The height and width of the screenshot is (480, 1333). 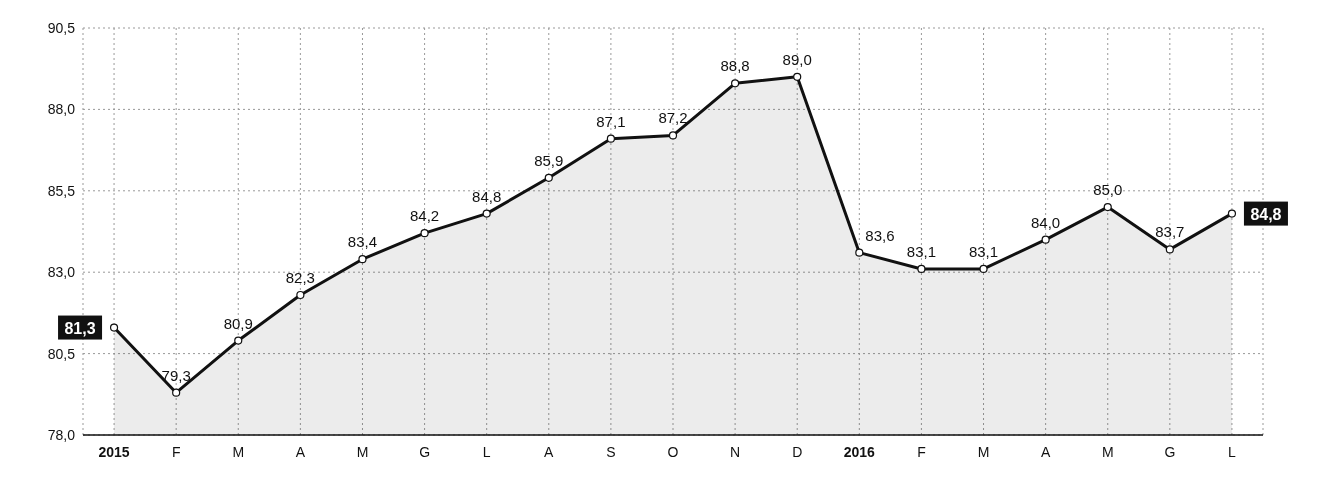 What do you see at coordinates (673, 452) in the screenshot?
I see `x-tick-label: O` at bounding box center [673, 452].